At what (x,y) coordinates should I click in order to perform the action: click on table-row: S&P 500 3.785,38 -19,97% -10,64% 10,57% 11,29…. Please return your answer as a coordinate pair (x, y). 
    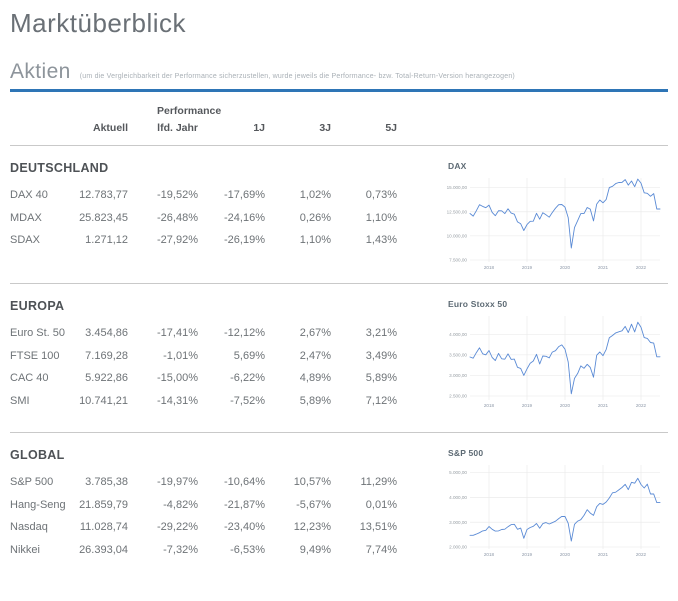
    Looking at the image, I should click on (205, 482).